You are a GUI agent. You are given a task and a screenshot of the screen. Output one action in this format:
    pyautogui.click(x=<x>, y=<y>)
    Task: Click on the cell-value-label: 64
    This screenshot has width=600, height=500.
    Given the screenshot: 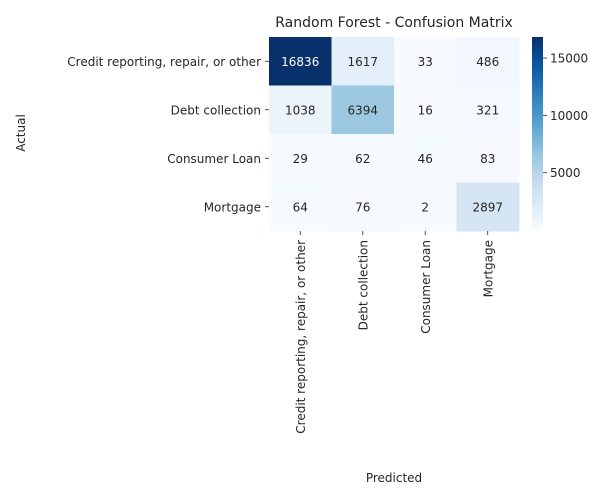 What is the action you would take?
    pyautogui.click(x=300, y=207)
    